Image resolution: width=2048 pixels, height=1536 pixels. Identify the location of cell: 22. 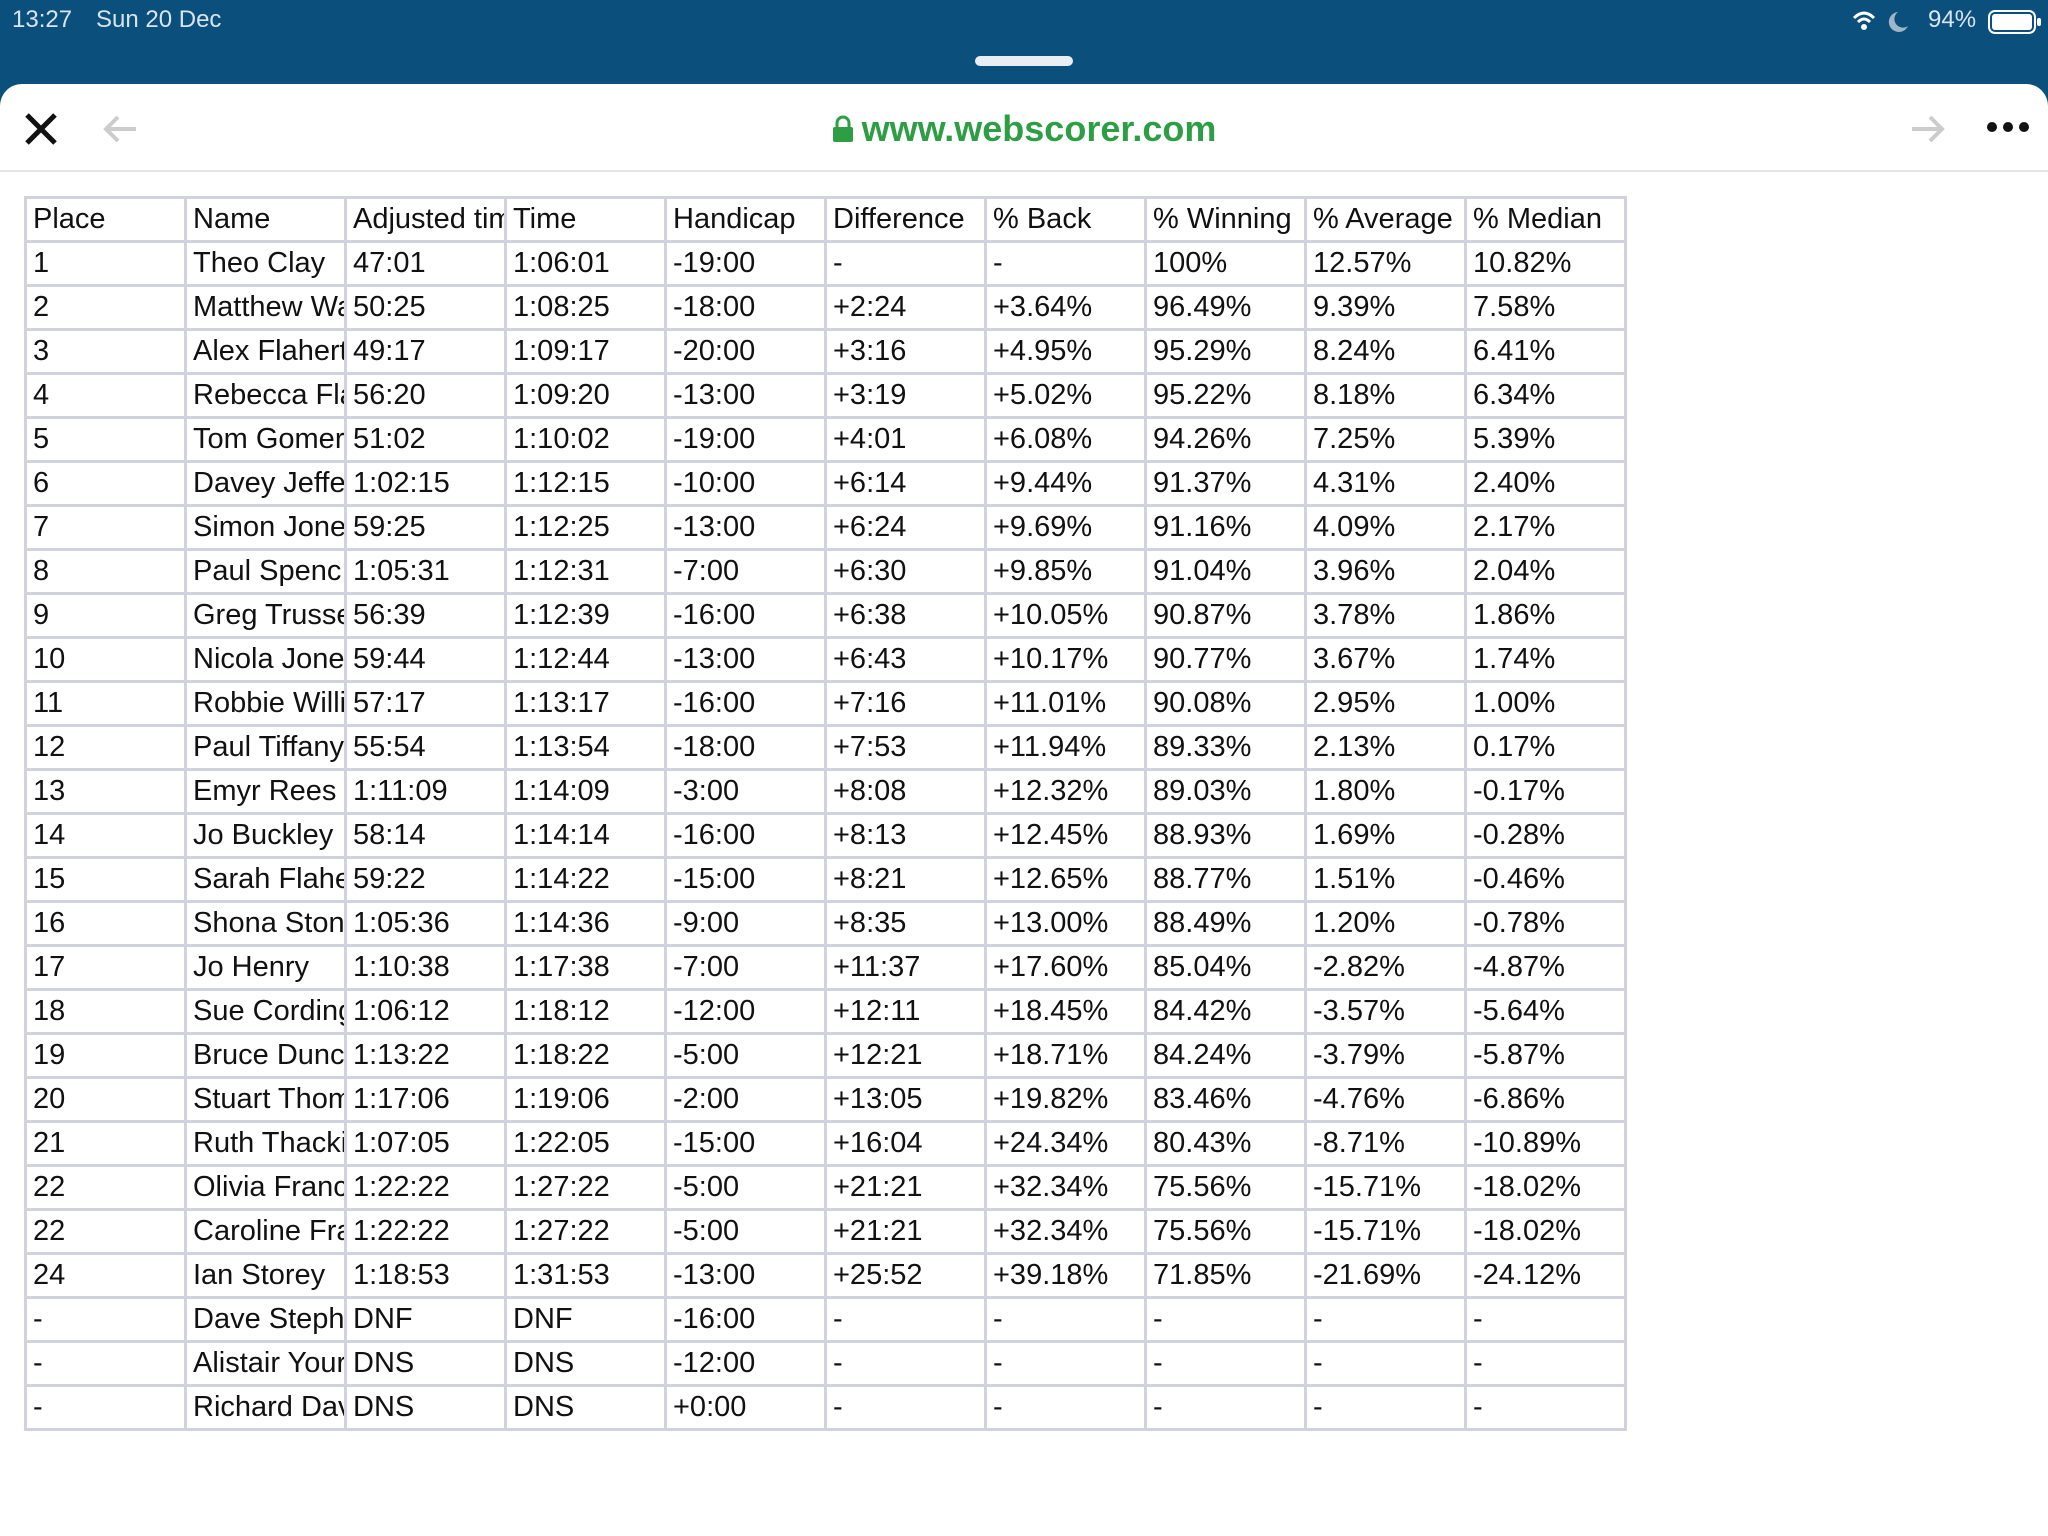
(105, 1187).